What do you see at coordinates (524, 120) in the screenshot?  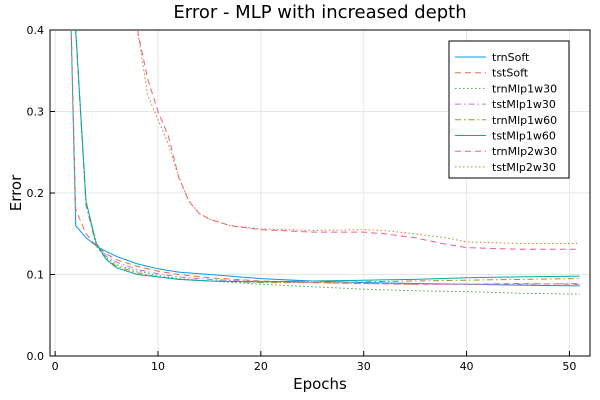 I see `legend-label-trnMlp1w60: trnMlp1w60` at bounding box center [524, 120].